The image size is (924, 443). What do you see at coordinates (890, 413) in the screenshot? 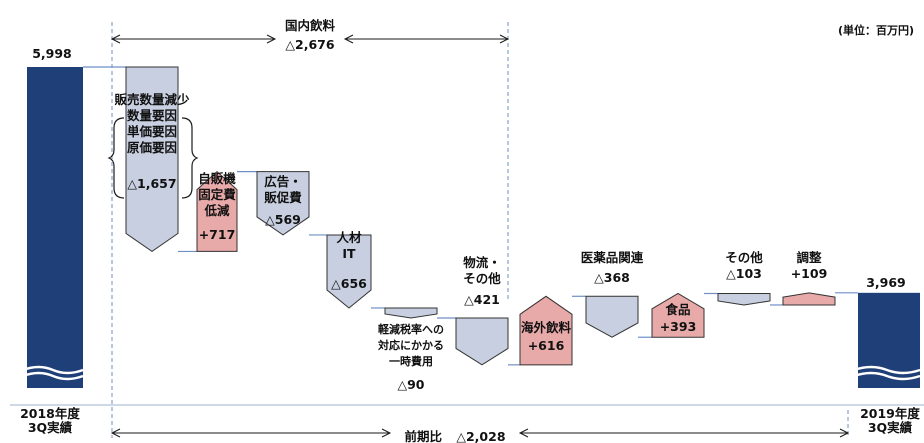
I see `category-label-line: 2019年度` at bounding box center [890, 413].